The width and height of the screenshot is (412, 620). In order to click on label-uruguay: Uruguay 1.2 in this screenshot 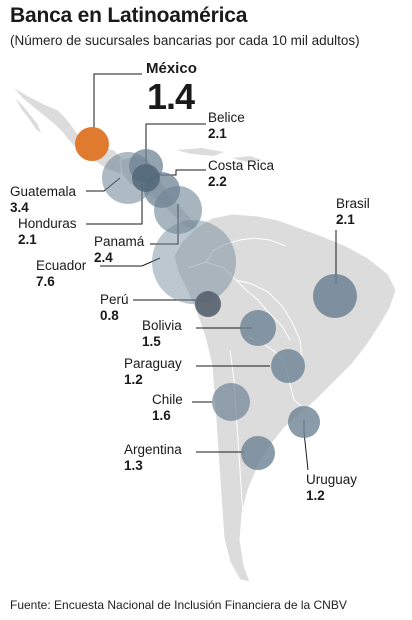, I will do `click(331, 488)`.